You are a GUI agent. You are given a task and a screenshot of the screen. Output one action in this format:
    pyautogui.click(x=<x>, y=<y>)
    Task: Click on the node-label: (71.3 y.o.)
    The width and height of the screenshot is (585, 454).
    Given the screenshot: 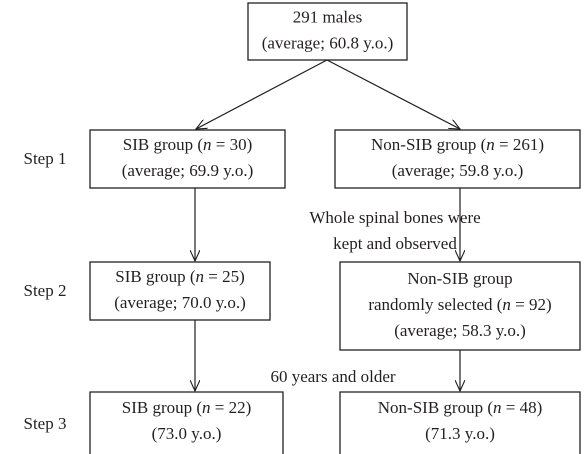 What is the action you would take?
    pyautogui.click(x=460, y=433)
    